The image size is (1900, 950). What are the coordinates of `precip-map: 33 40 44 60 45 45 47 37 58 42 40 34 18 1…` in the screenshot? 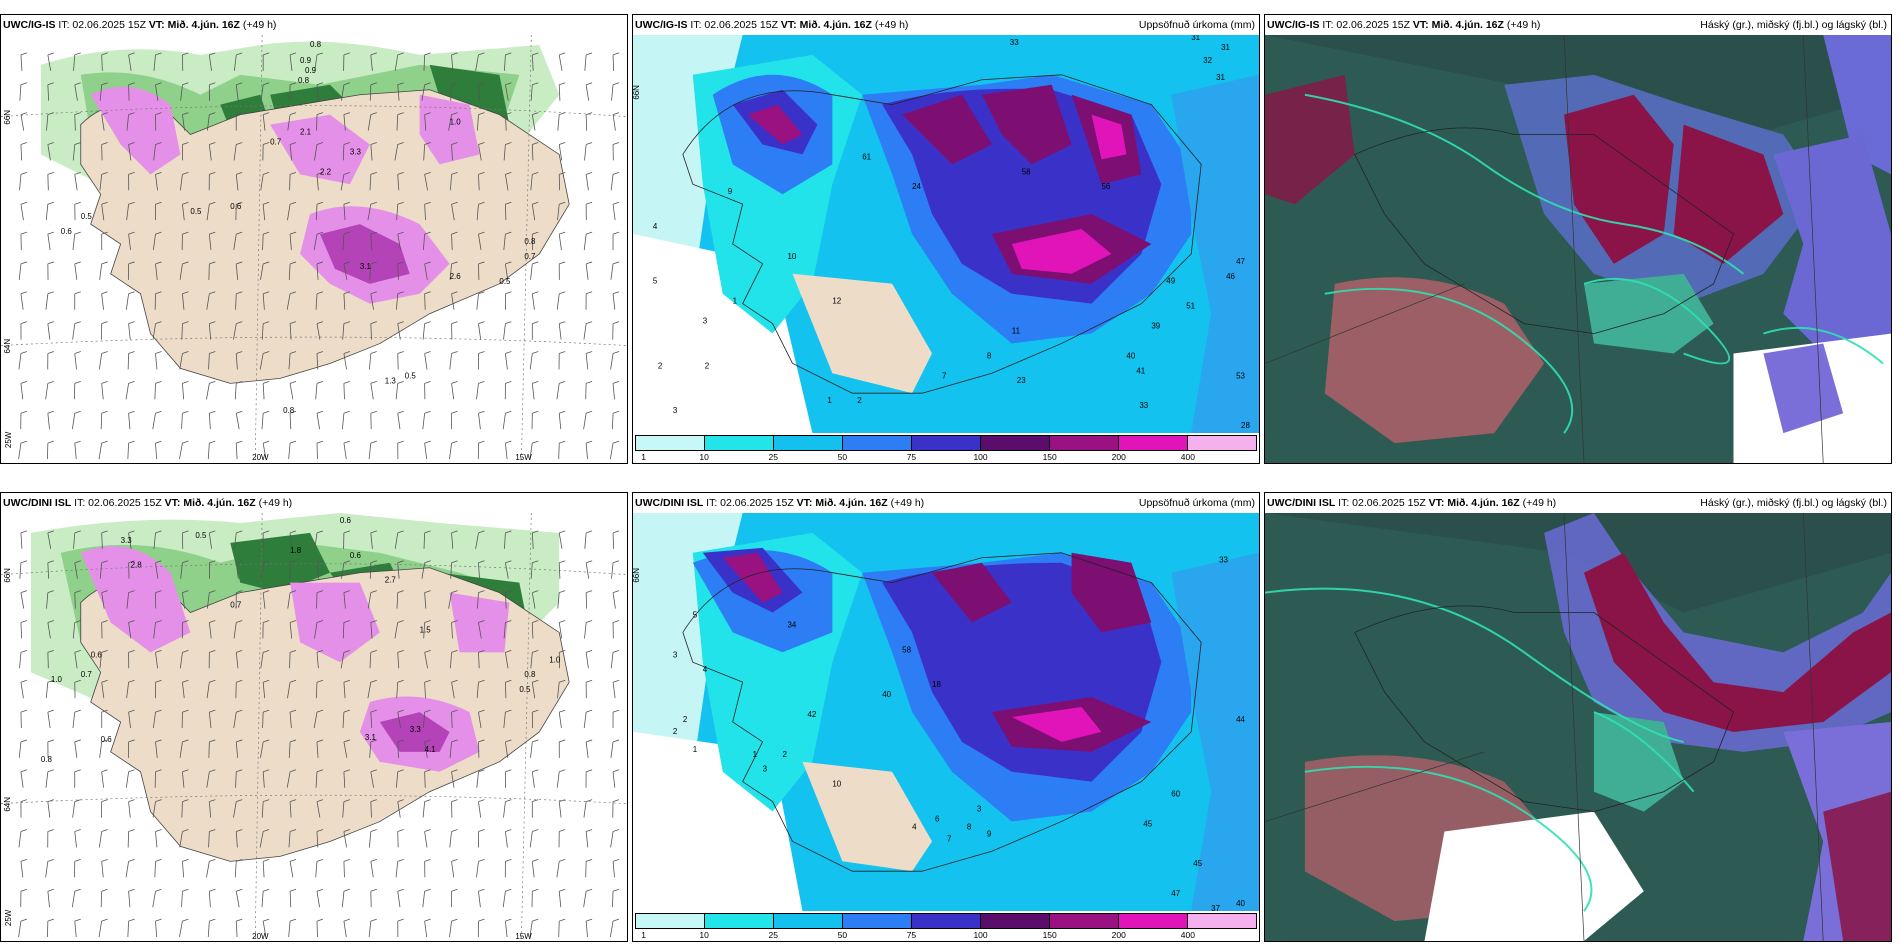 It's located at (946, 712).